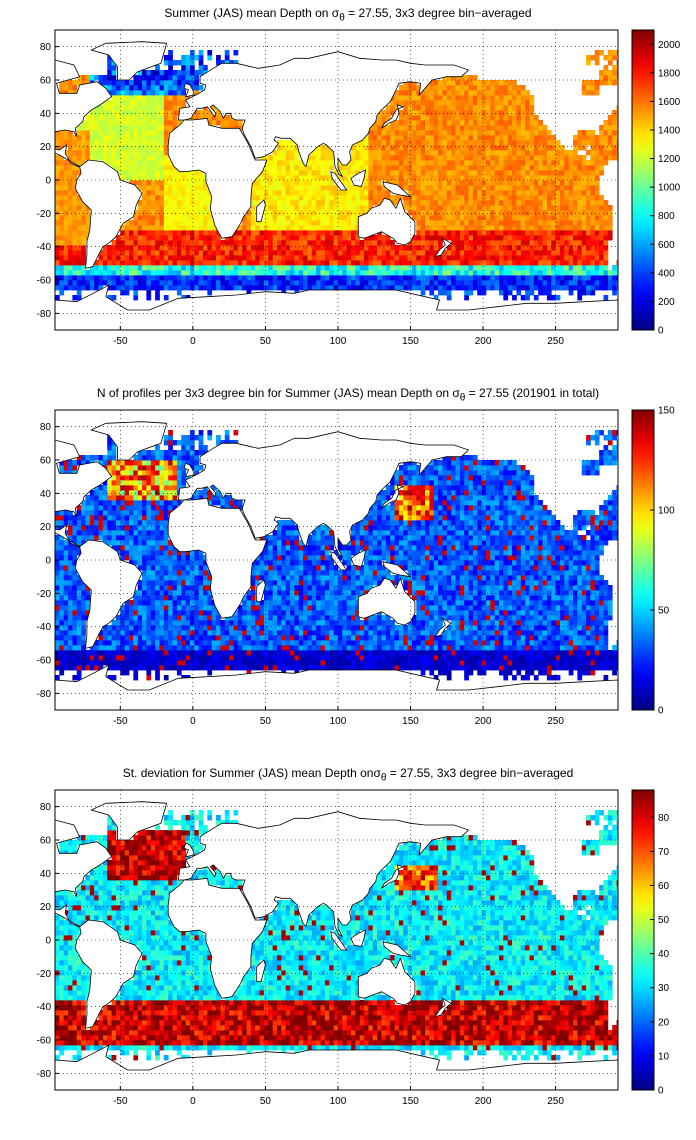 Image resolution: width=696 pixels, height=1140 pixels. What do you see at coordinates (410, 341) in the screenshot?
I see `x-tick-label: 150` at bounding box center [410, 341].